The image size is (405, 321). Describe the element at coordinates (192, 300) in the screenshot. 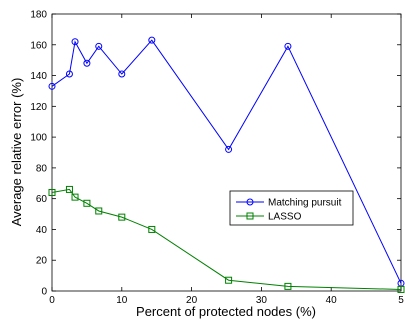

I see `x-tick-label: 20` at that location.